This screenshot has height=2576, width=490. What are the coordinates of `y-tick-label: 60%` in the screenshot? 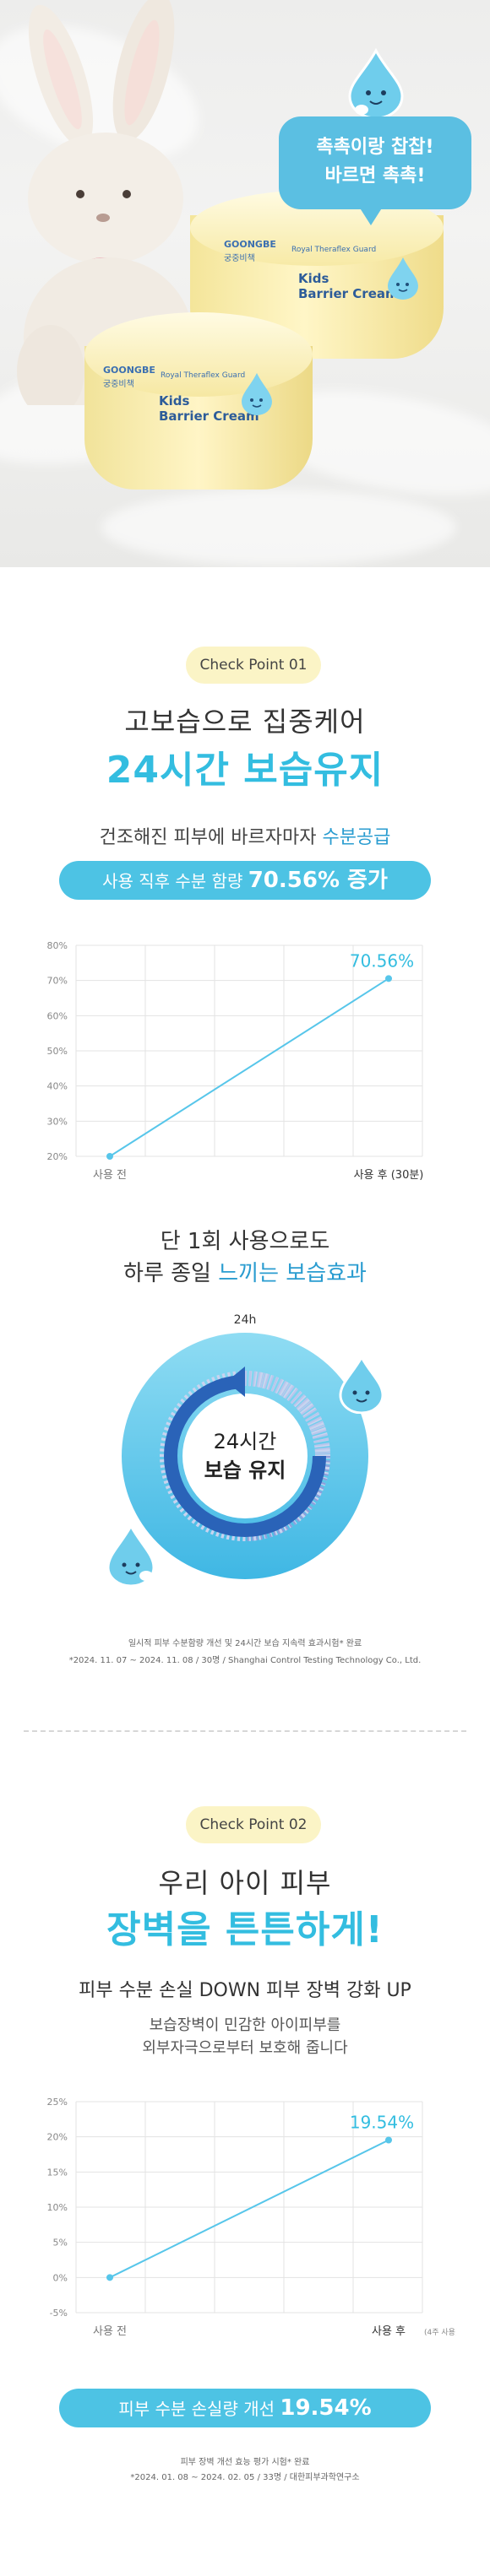 It's located at (57, 1015).